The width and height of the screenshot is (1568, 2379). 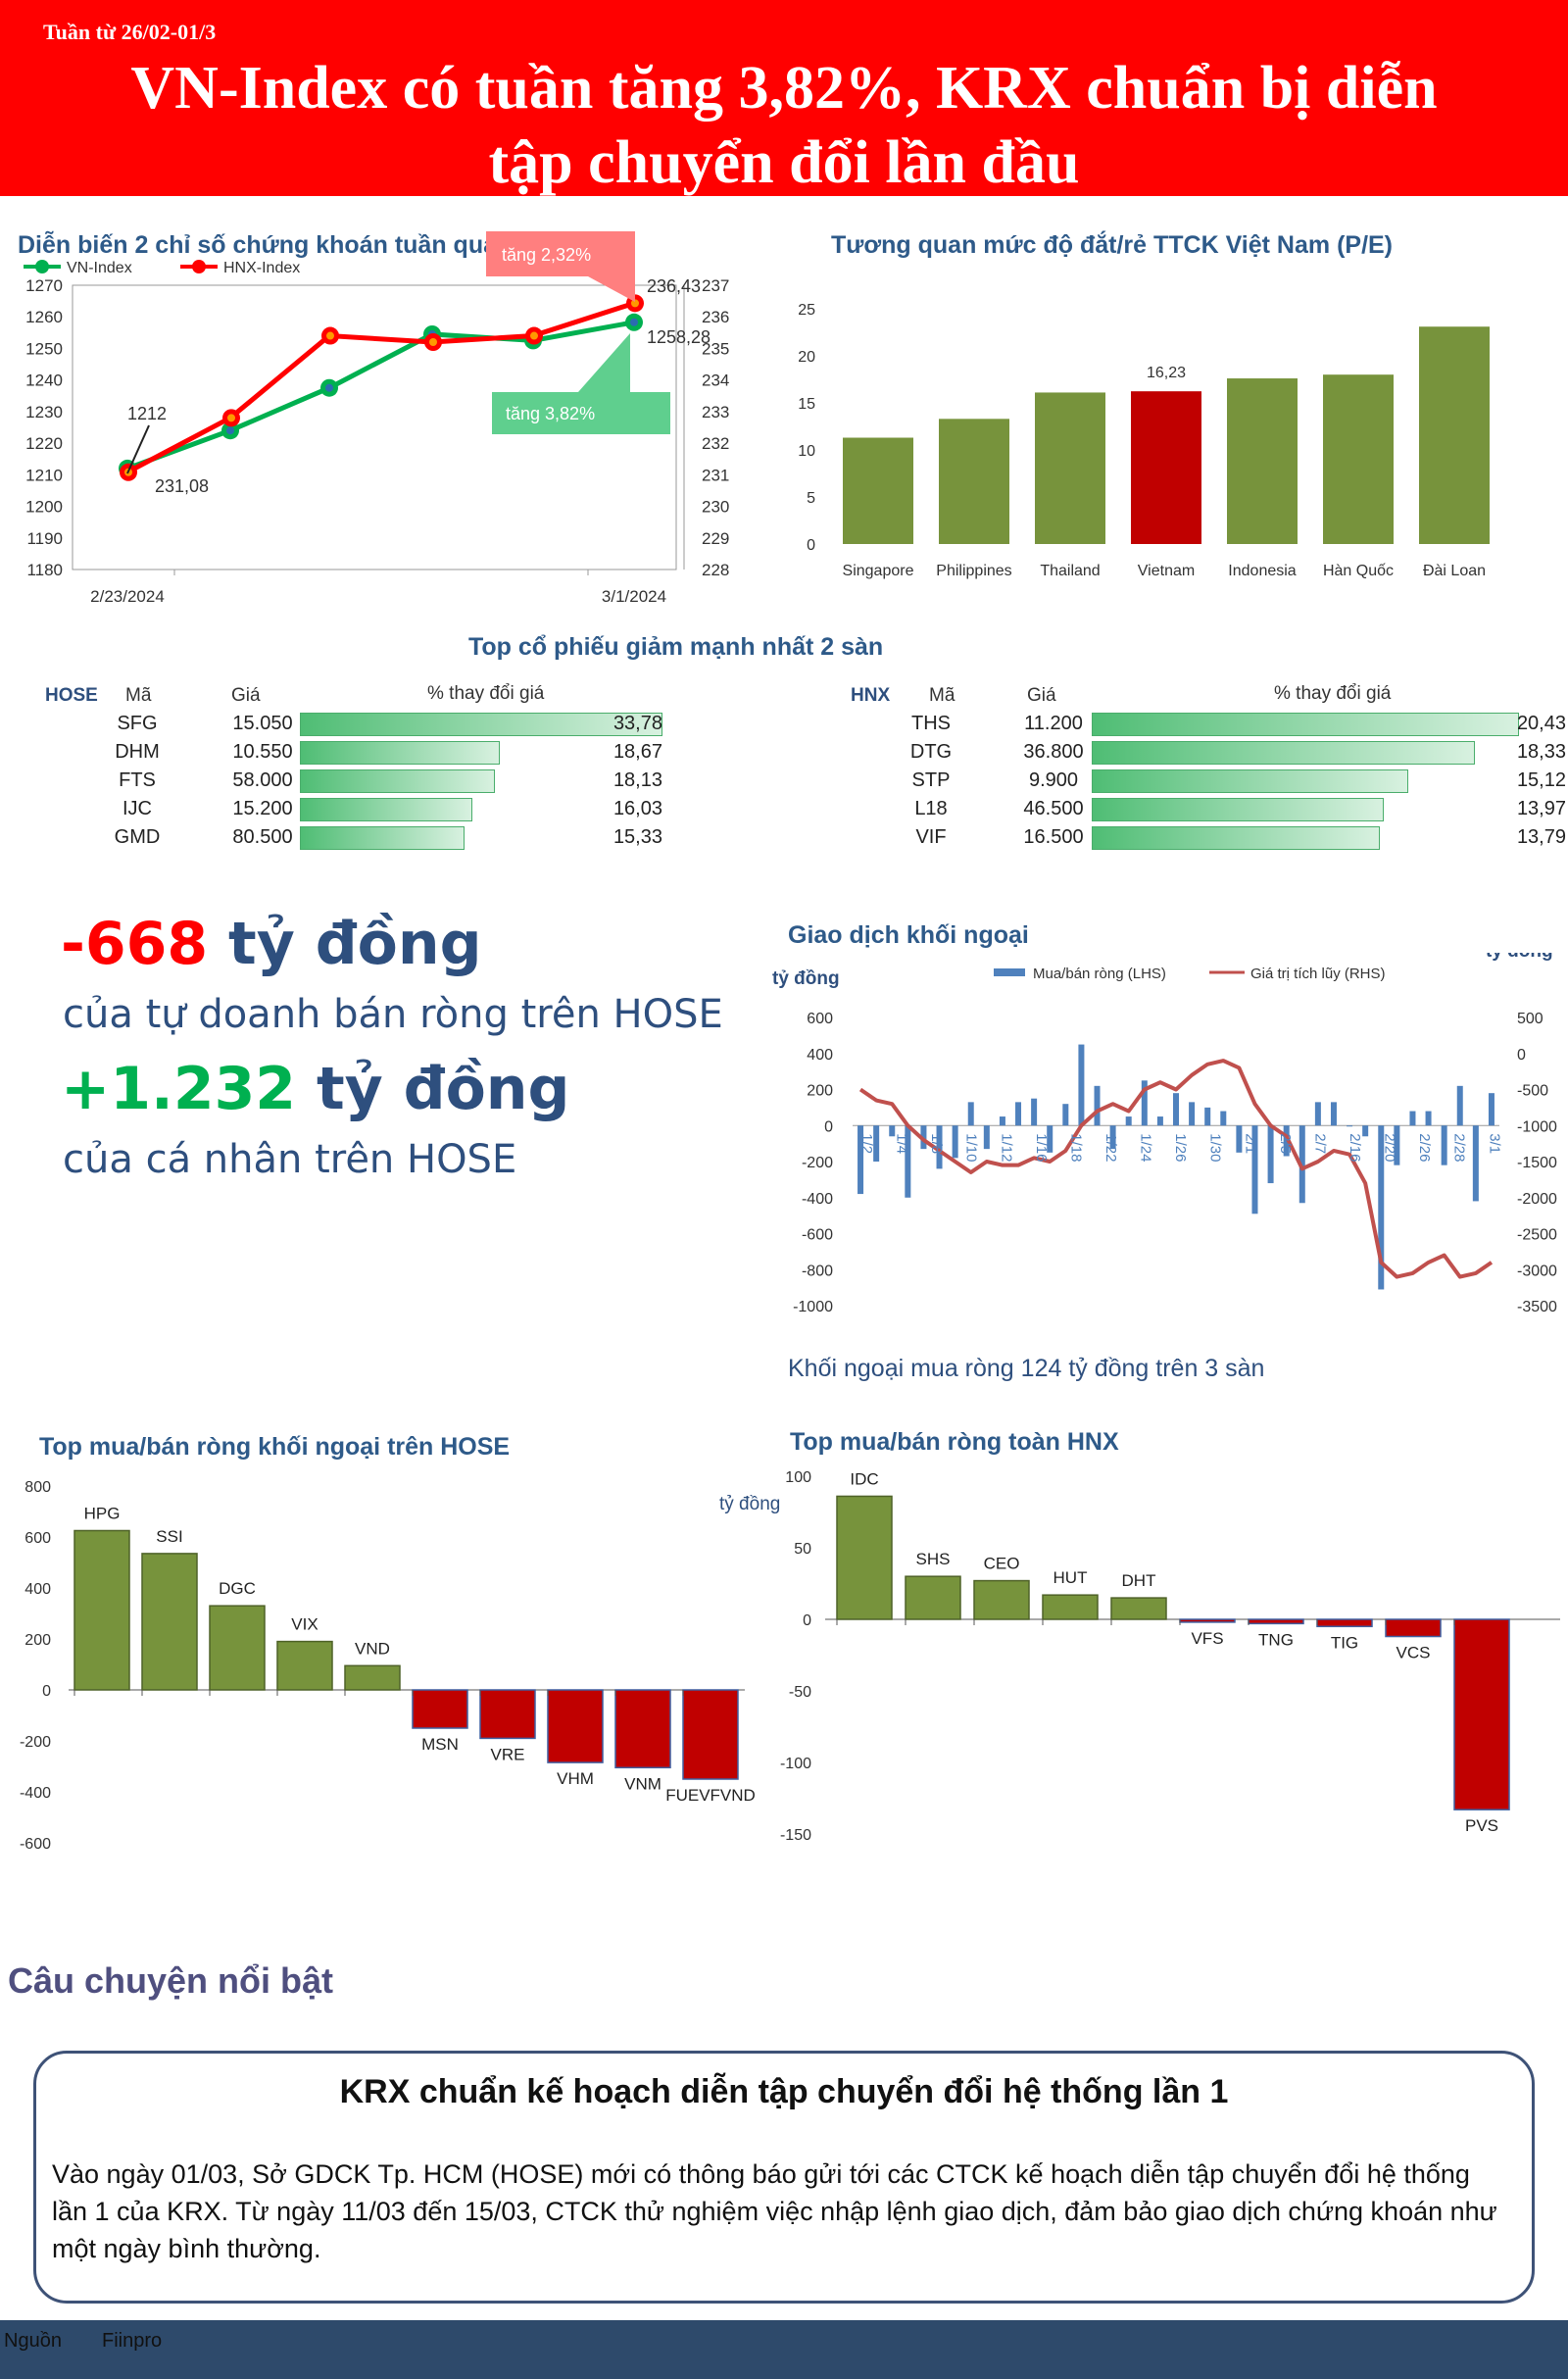 I want to click on foreign-x-label: 1/2, so click(x=866, y=1143).